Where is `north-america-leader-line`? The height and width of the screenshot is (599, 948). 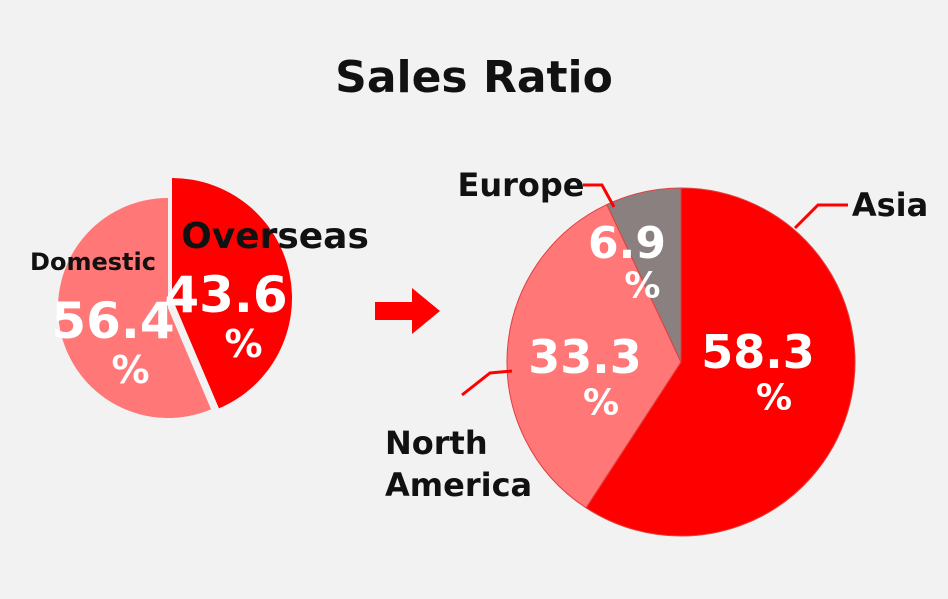
north-america-leader-line is located at coordinates (487, 383).